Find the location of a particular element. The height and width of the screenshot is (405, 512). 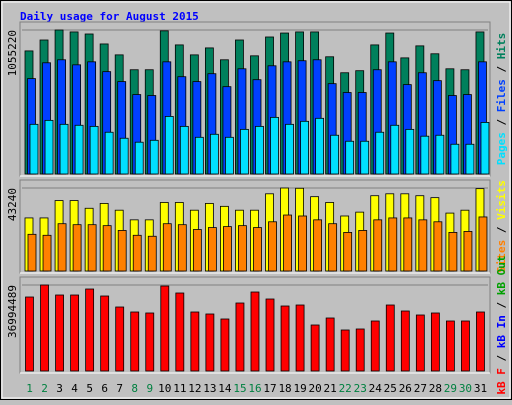

x-tick-label: 23 is located at coordinates (360, 388).